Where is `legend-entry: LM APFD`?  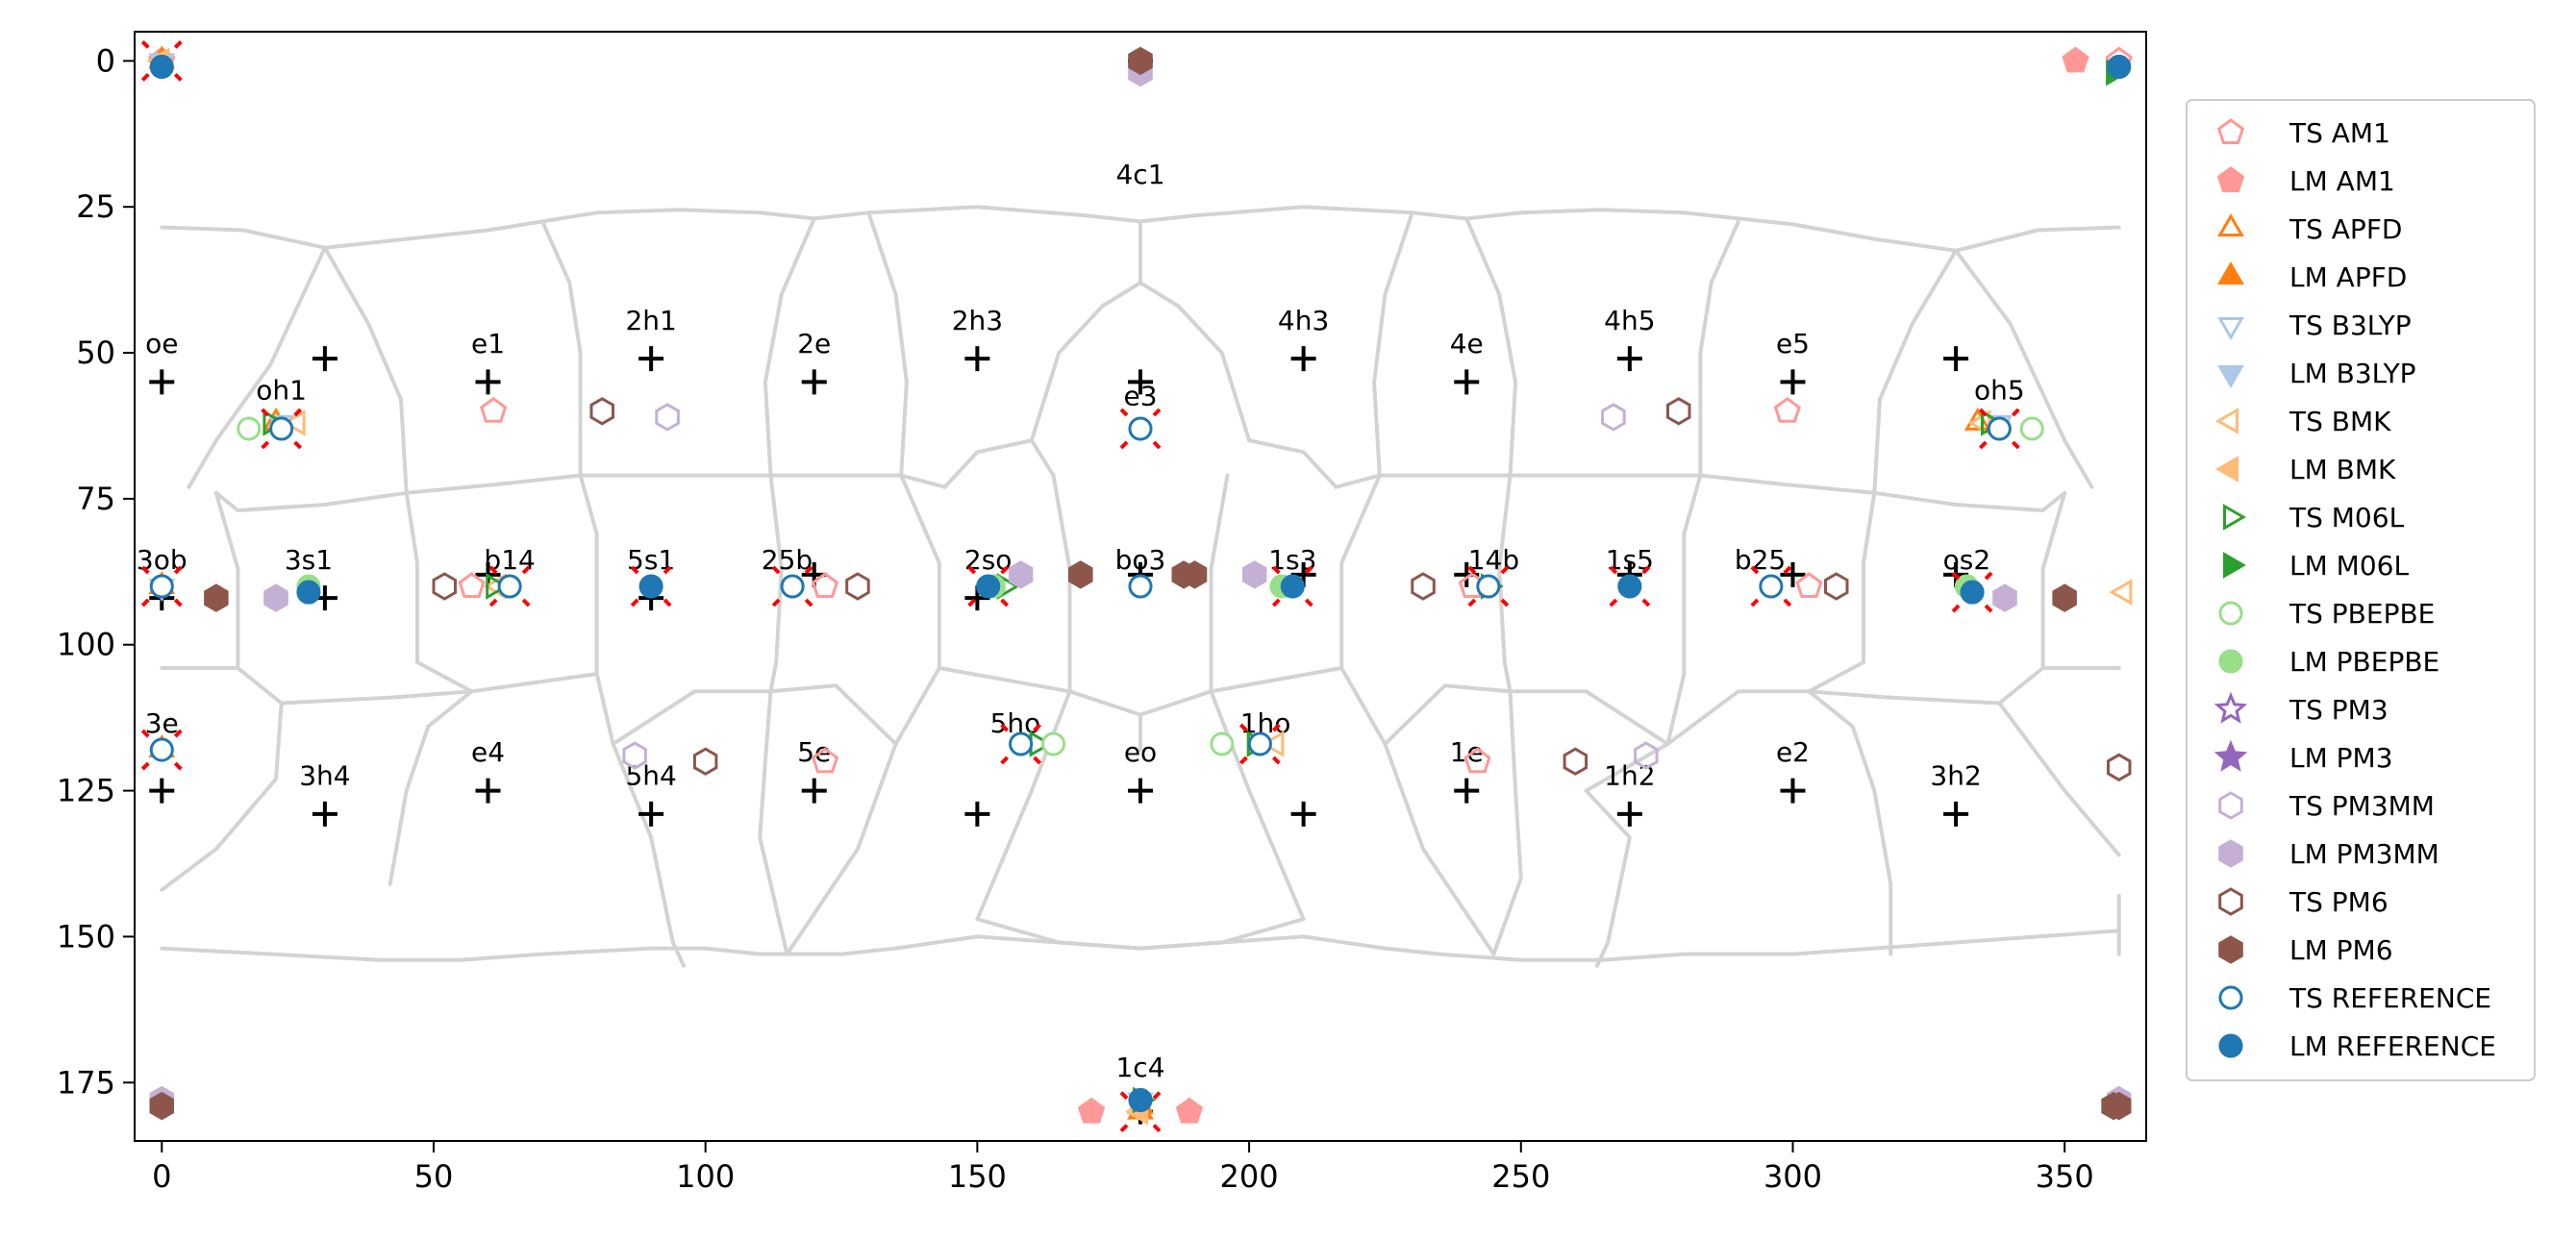 legend-entry: LM APFD is located at coordinates (2312, 277).